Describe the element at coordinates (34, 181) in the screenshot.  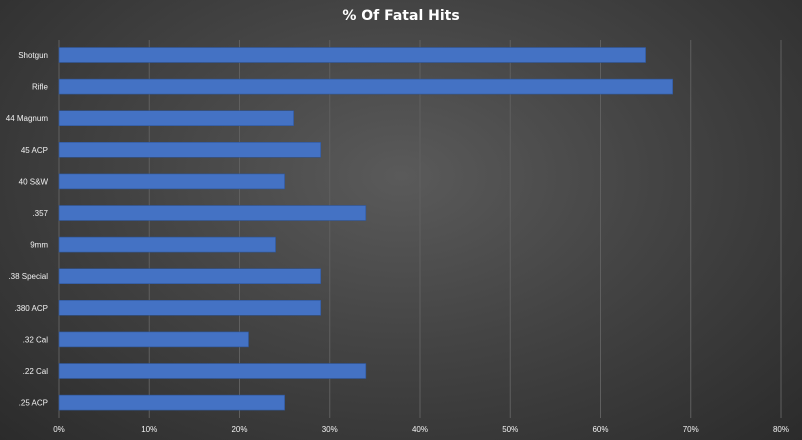
I see `category-label: 40 S&W` at that location.